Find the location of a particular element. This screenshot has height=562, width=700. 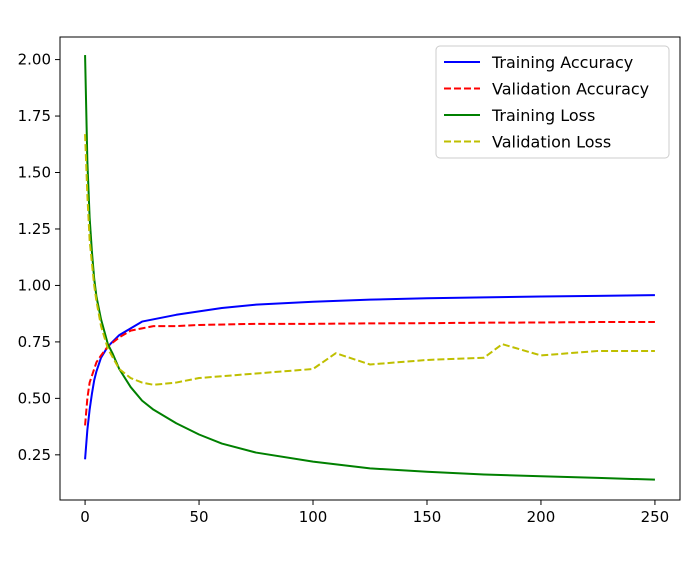

legend-label-training-loss: Training Loss is located at coordinates (543, 115).